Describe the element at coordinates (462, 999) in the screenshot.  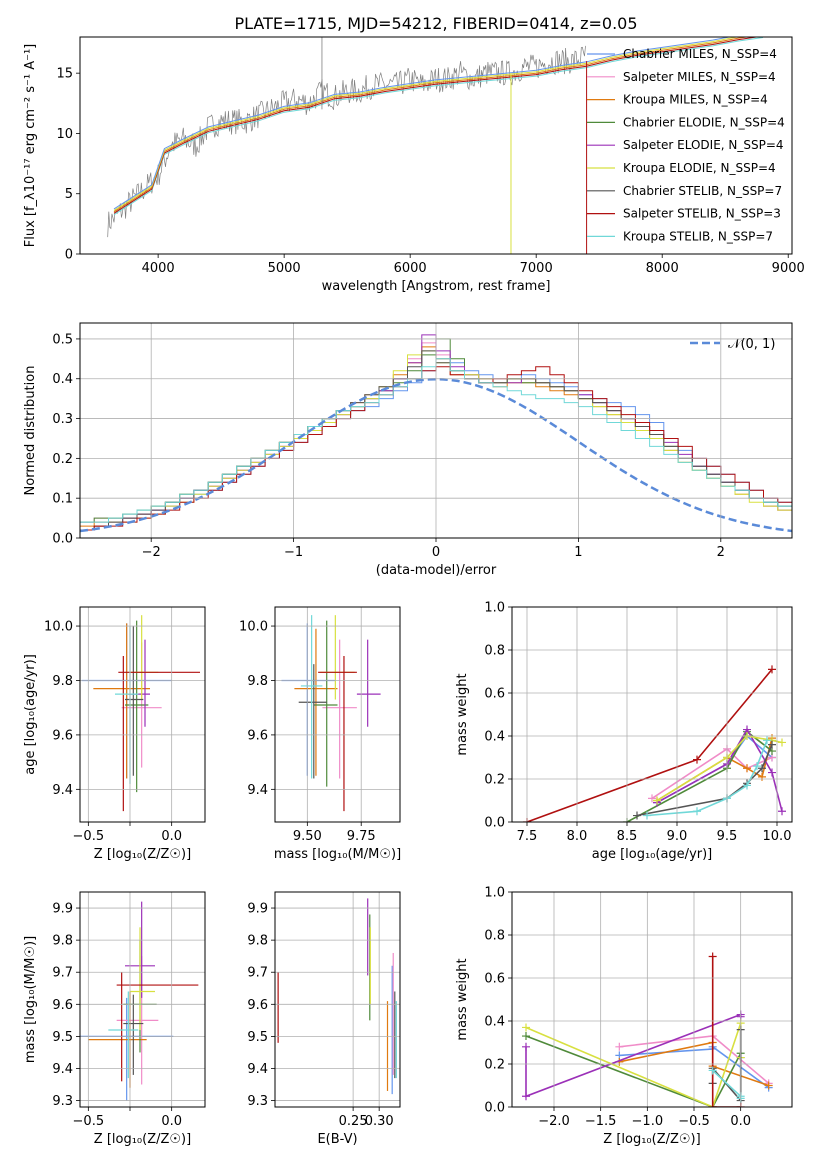
I see `y-axis-label: mass weight` at that location.